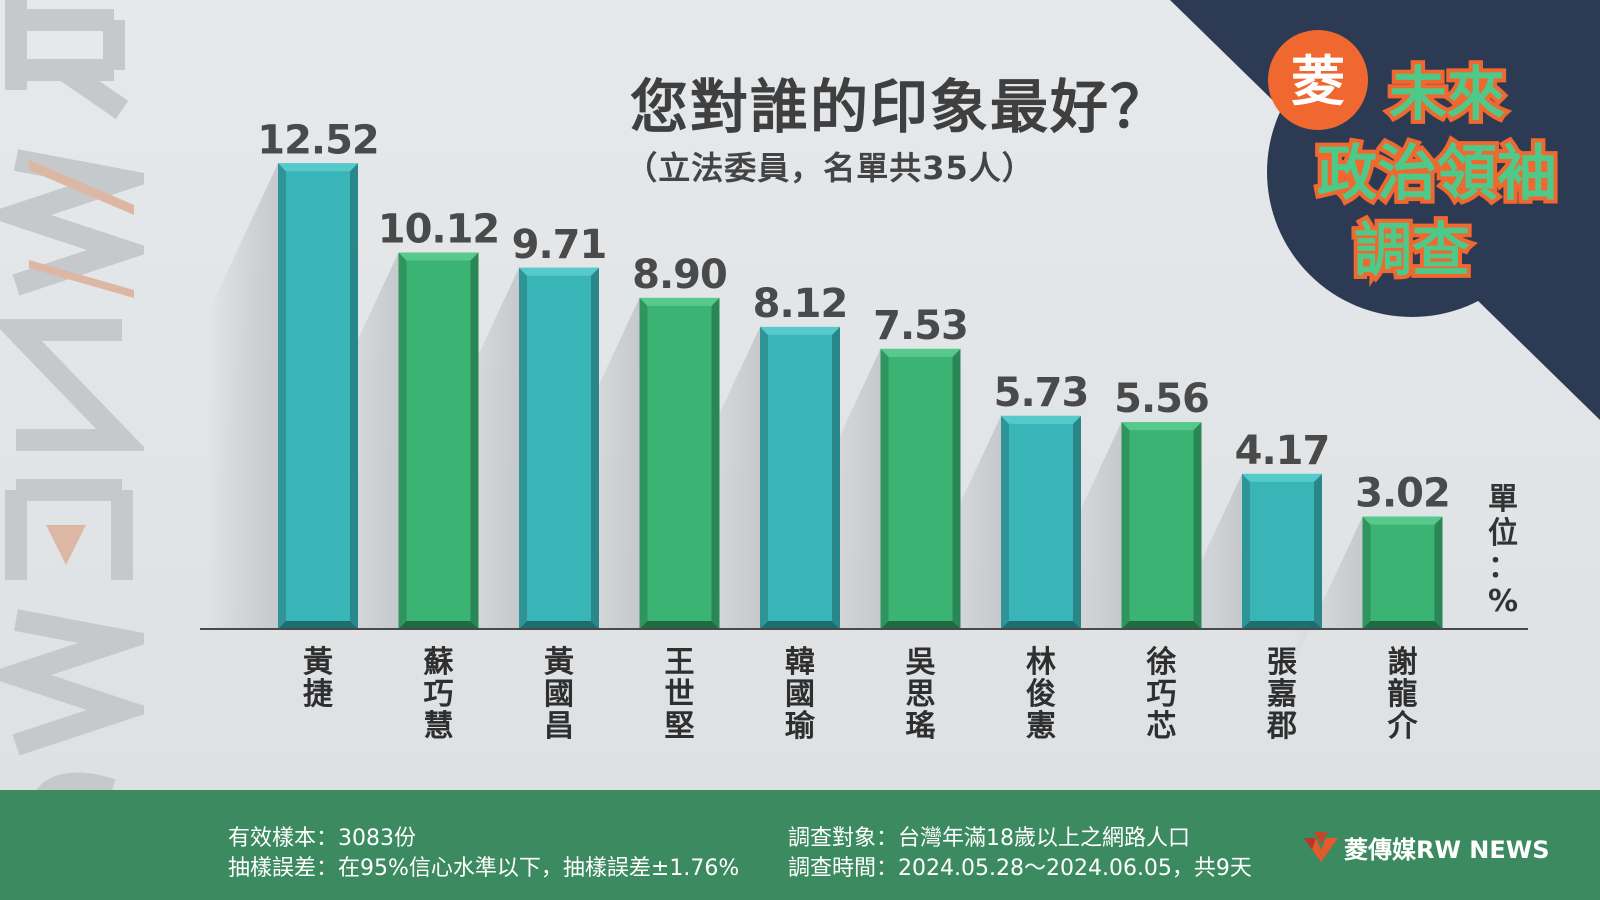  Describe the element at coordinates (800, 304) in the screenshot. I see `bar-value-label: 8.12` at that location.